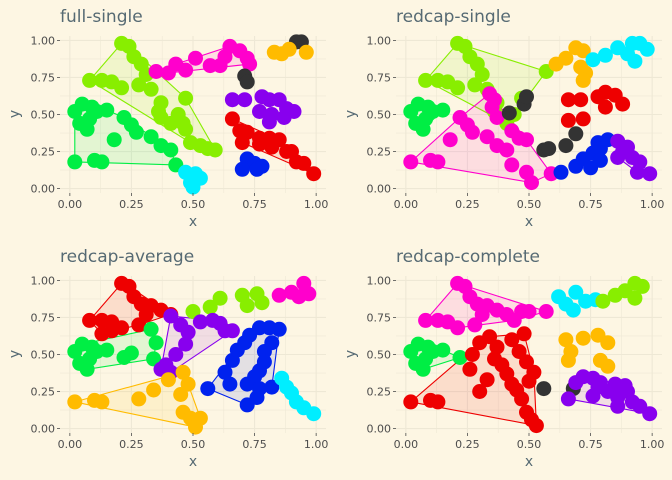  I want to click on x-tick-label: 0.50, so click(529, 444).